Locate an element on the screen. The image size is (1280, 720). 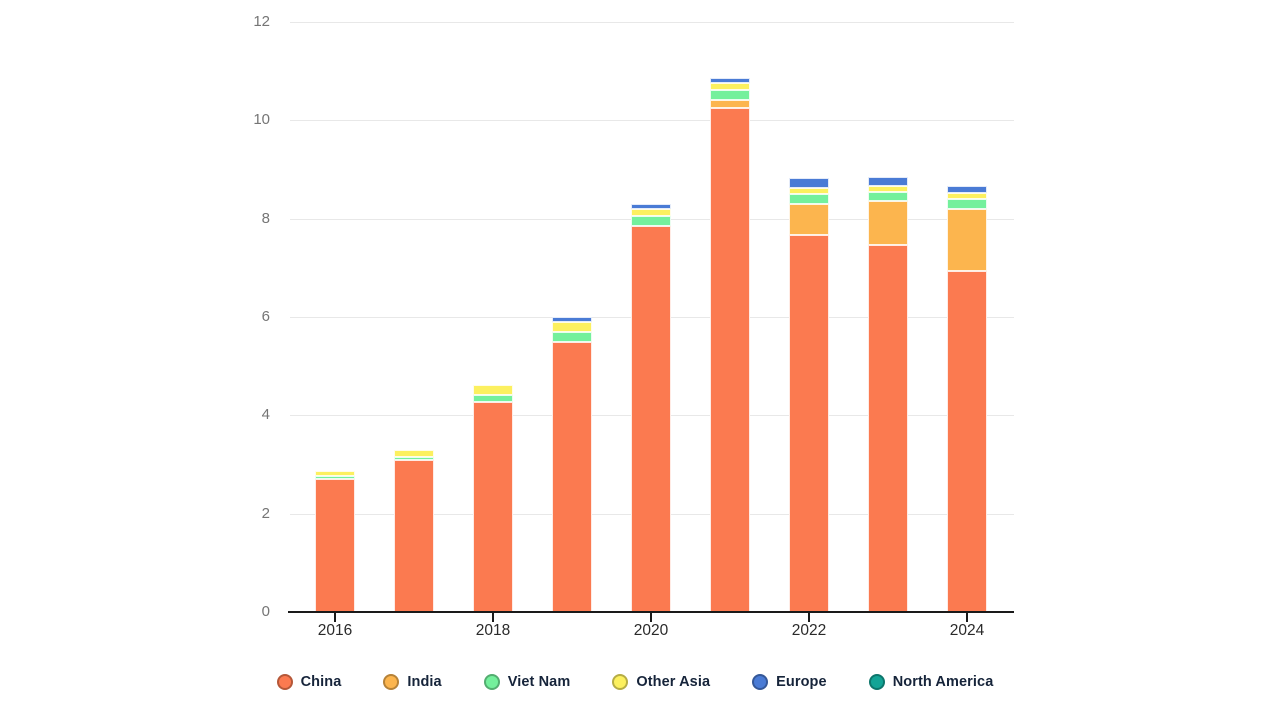
bar-segment-china-2021 is located at coordinates (730, 360).